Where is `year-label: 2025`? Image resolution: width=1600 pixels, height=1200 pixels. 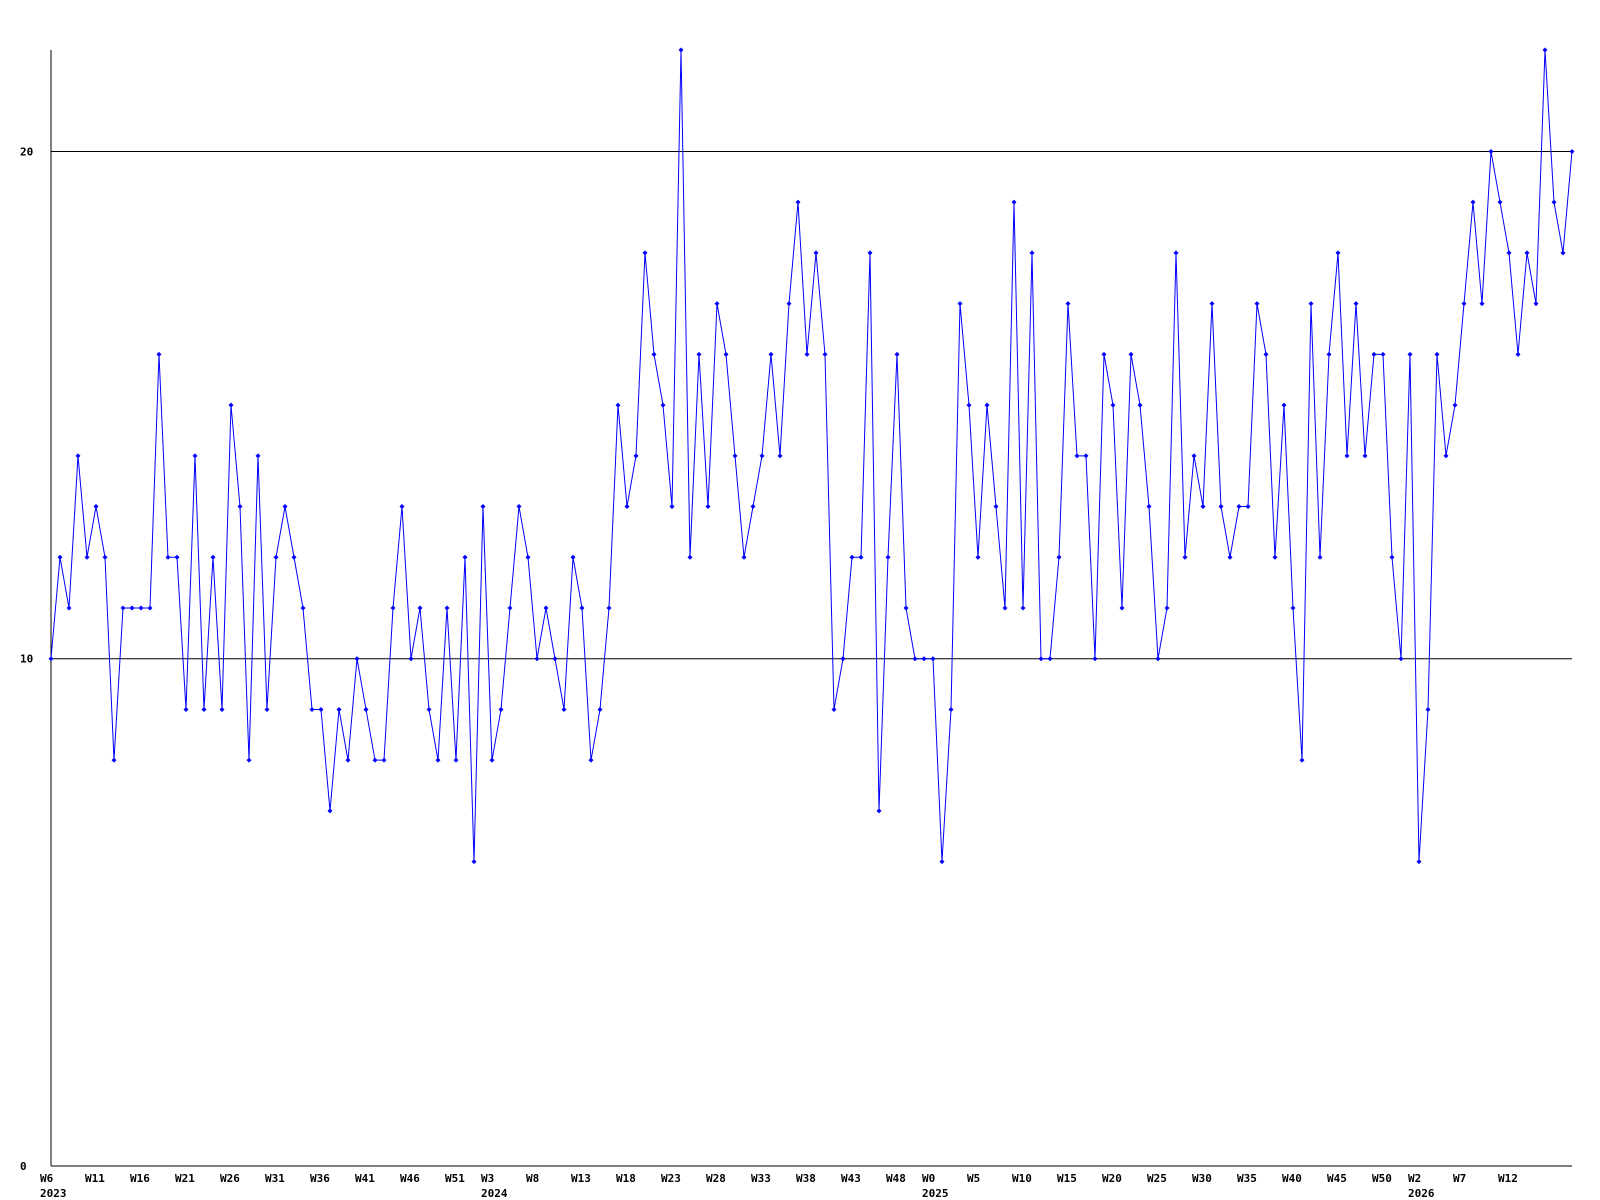 year-label: 2025 is located at coordinates (935, 1193).